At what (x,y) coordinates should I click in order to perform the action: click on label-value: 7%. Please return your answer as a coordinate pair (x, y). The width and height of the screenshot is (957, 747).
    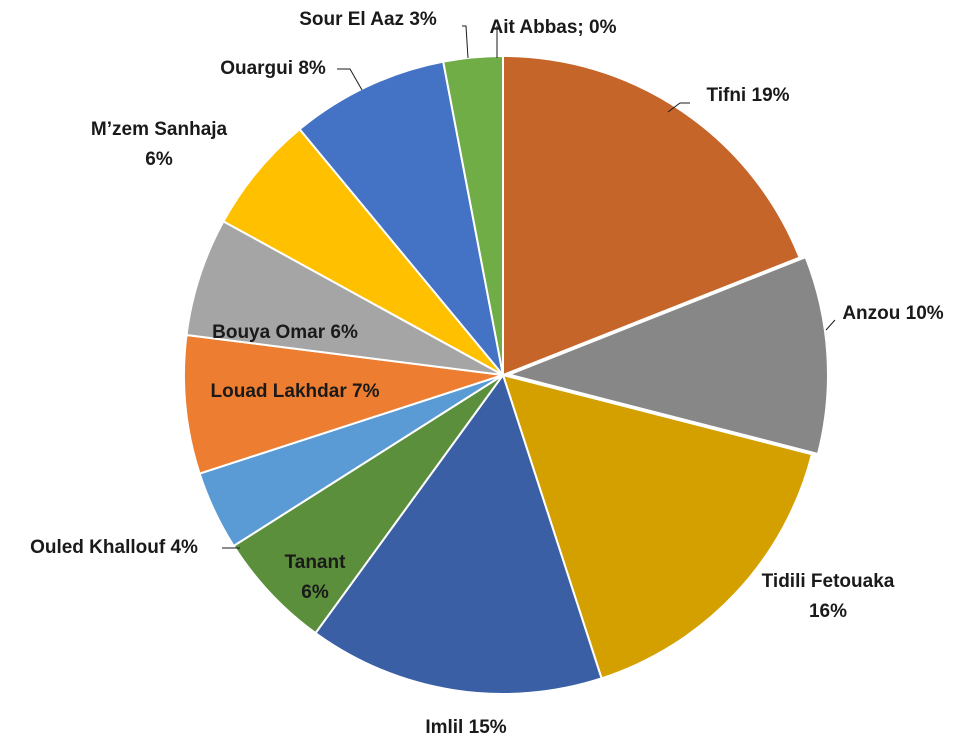
    Looking at the image, I should click on (366, 391).